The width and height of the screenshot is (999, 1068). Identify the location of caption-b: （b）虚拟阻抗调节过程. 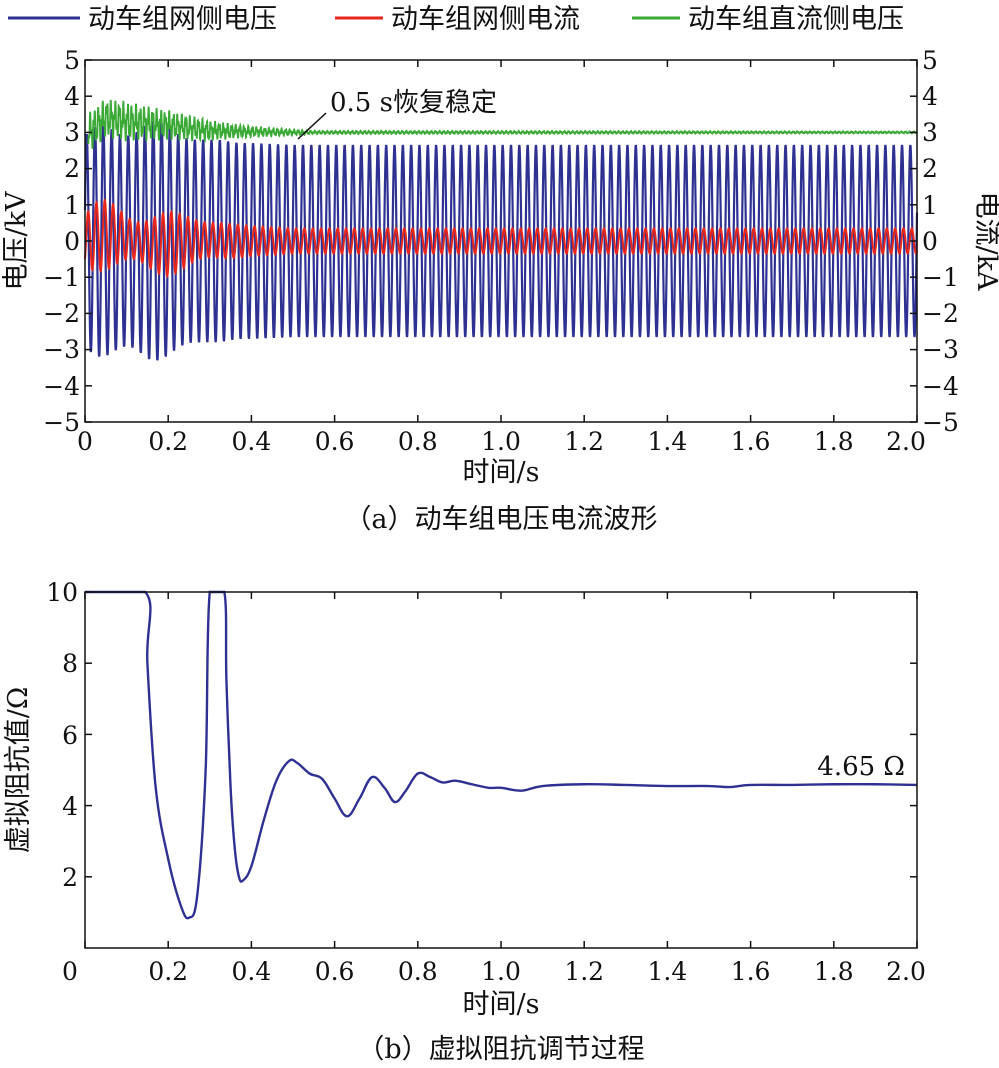
(500, 1049).